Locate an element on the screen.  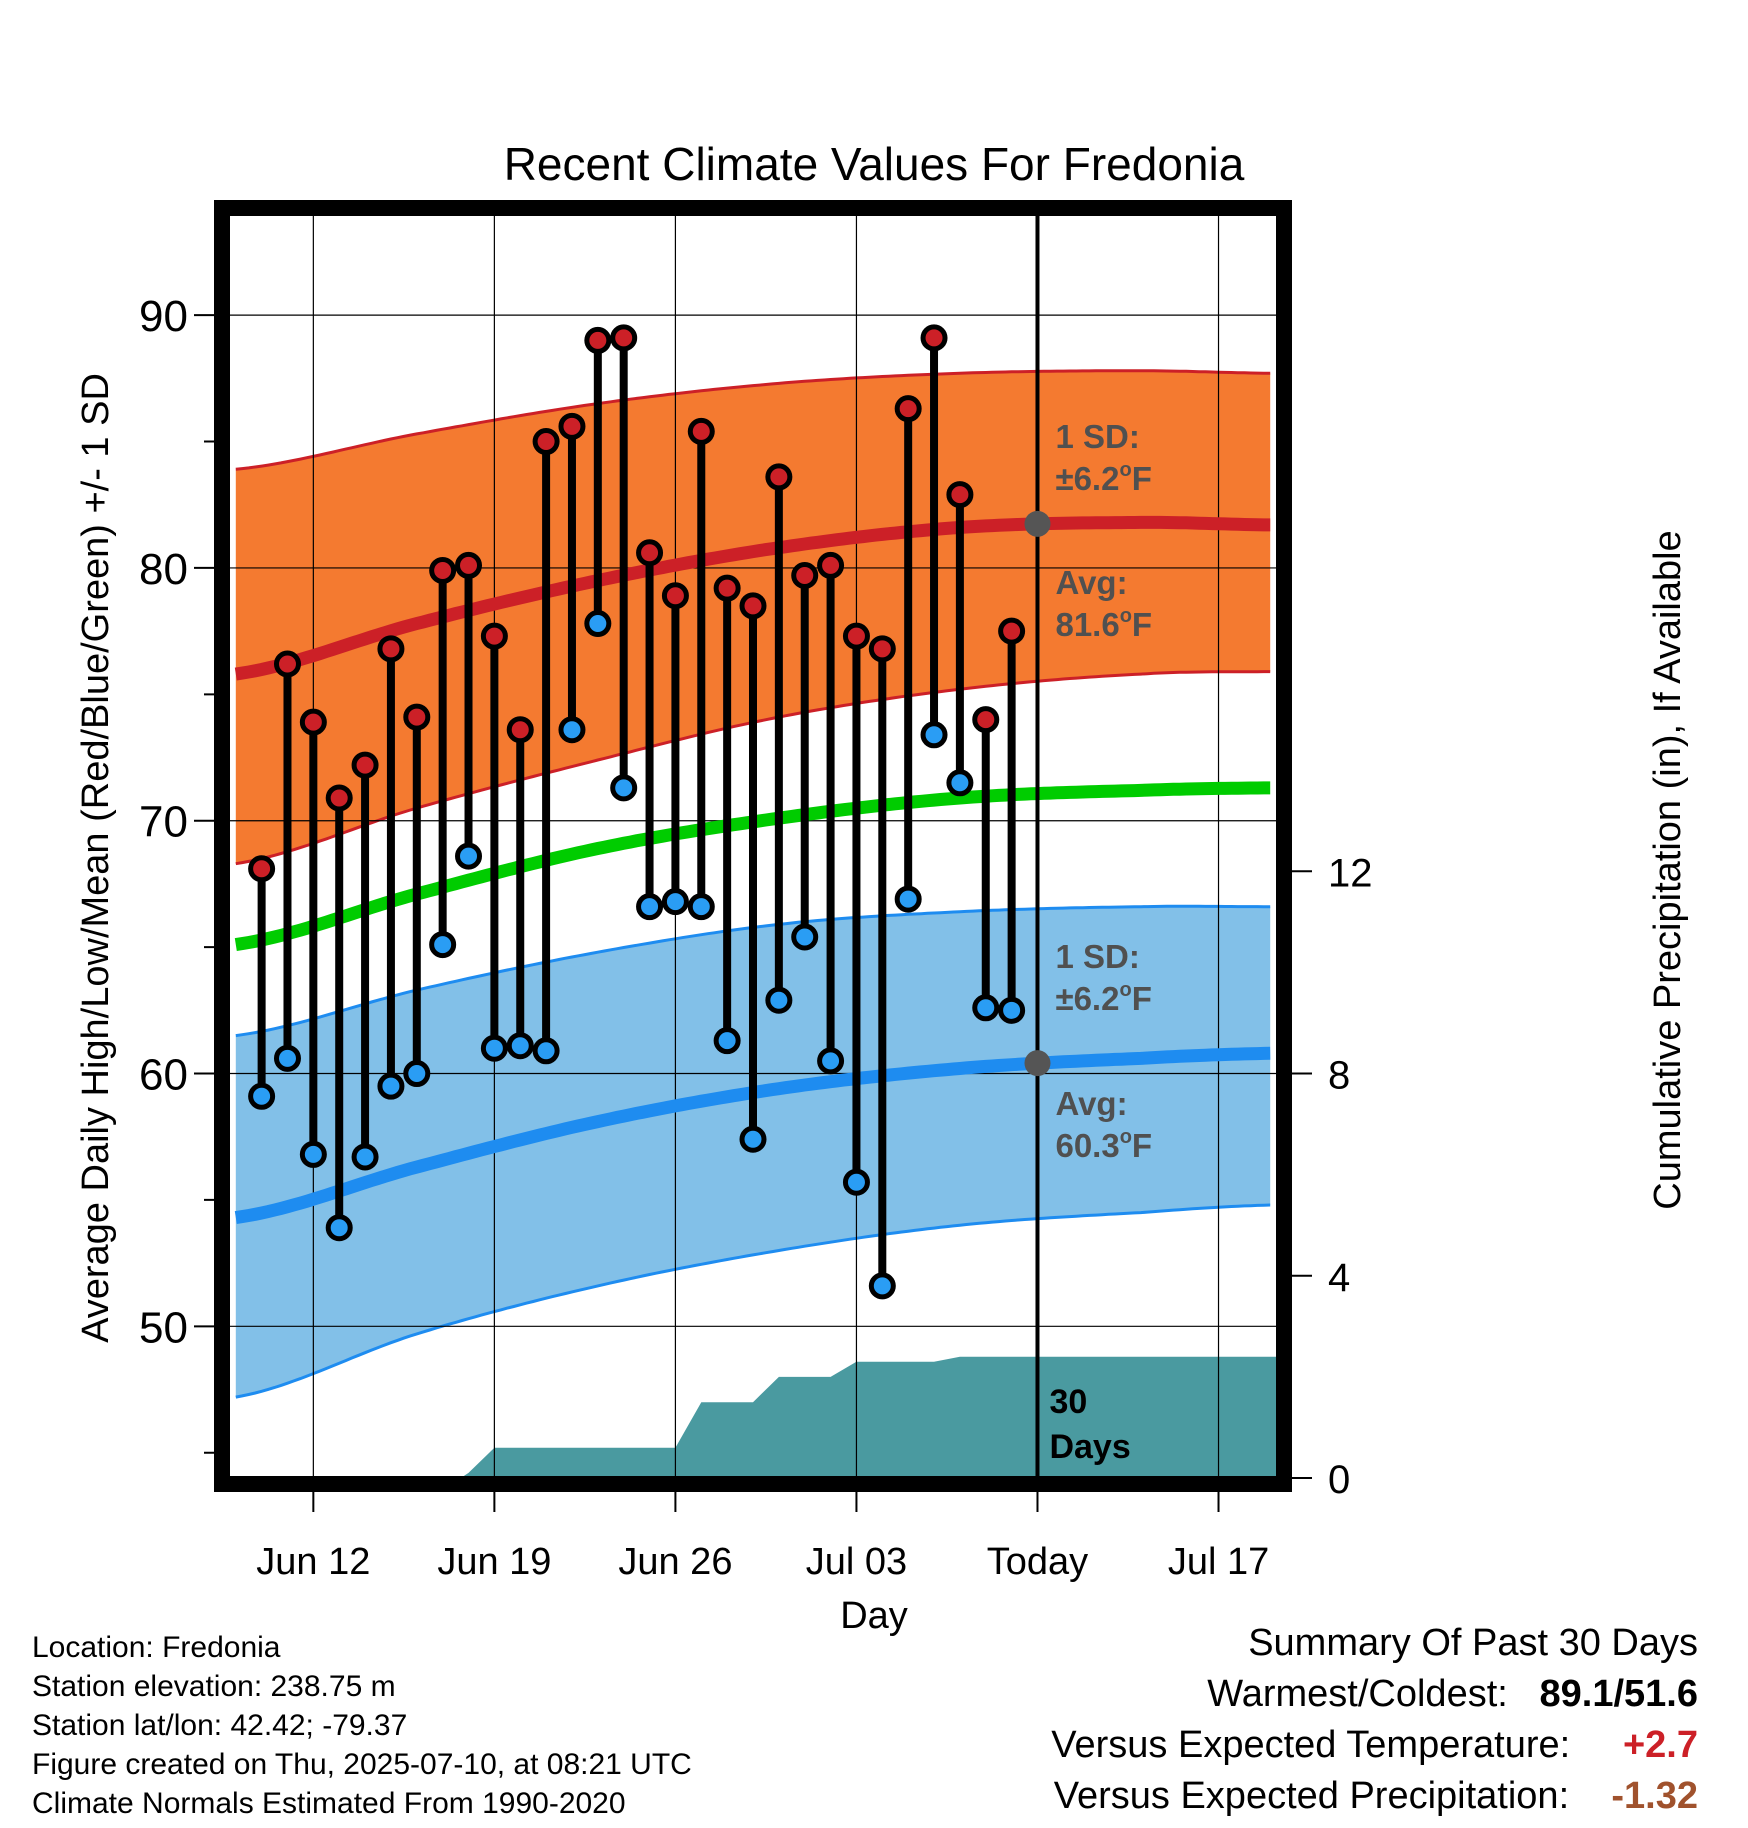
summary-precip: Versus Expected Precipitation: -1.32 is located at coordinates (1376, 1796).